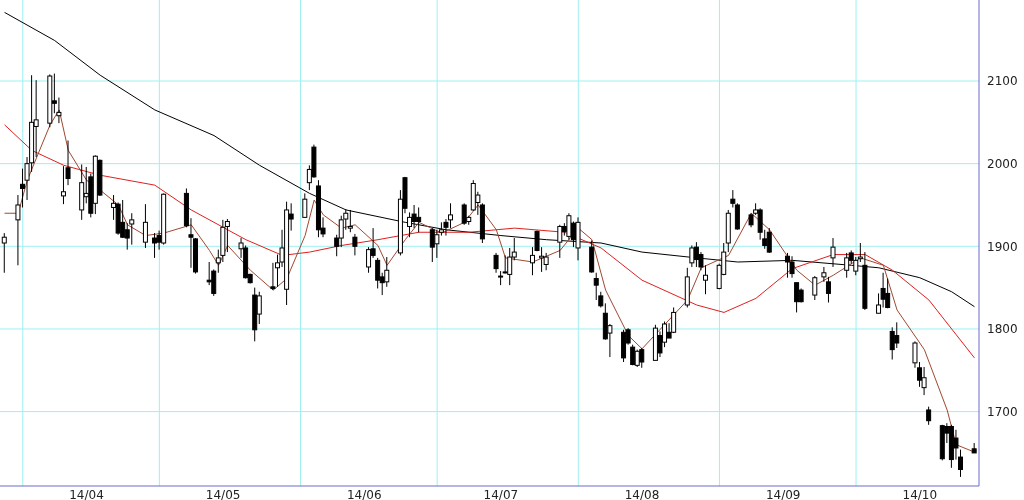  Describe the element at coordinates (1002, 246) in the screenshot. I see `y-tick-label: 1900` at that location.